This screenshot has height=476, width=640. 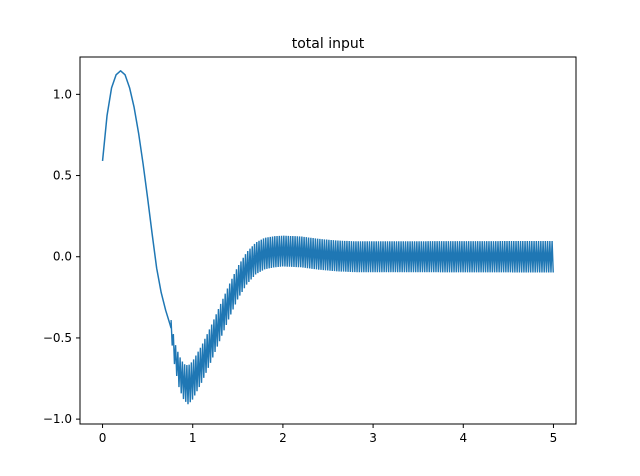 What do you see at coordinates (103, 438) in the screenshot?
I see `x-tick-label: 0` at bounding box center [103, 438].